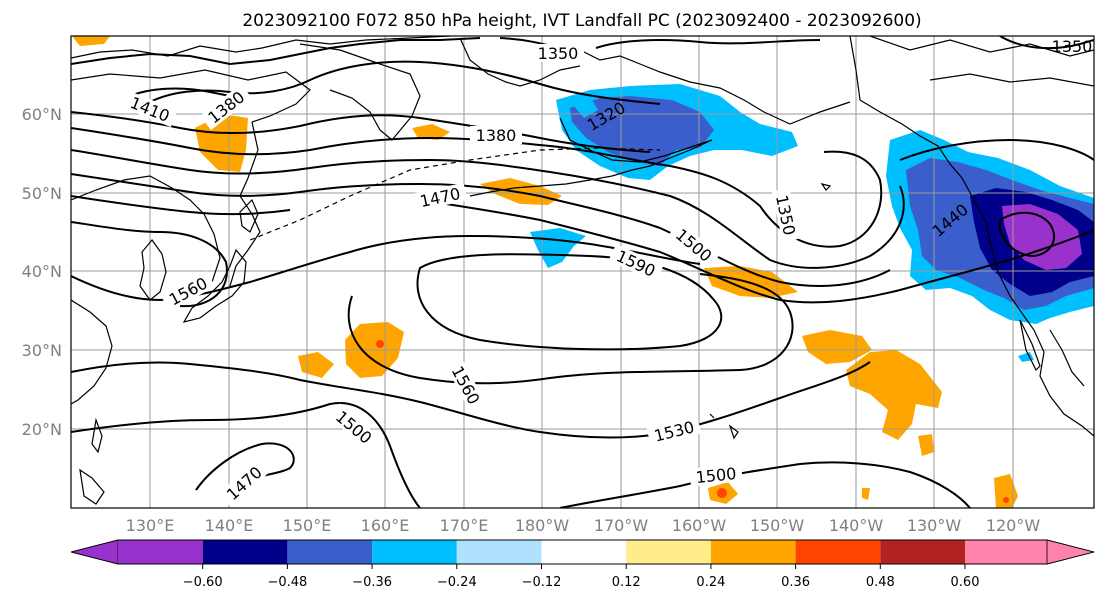  I want to click on colorbar-tick-label: −0.36, so click(372, 582).